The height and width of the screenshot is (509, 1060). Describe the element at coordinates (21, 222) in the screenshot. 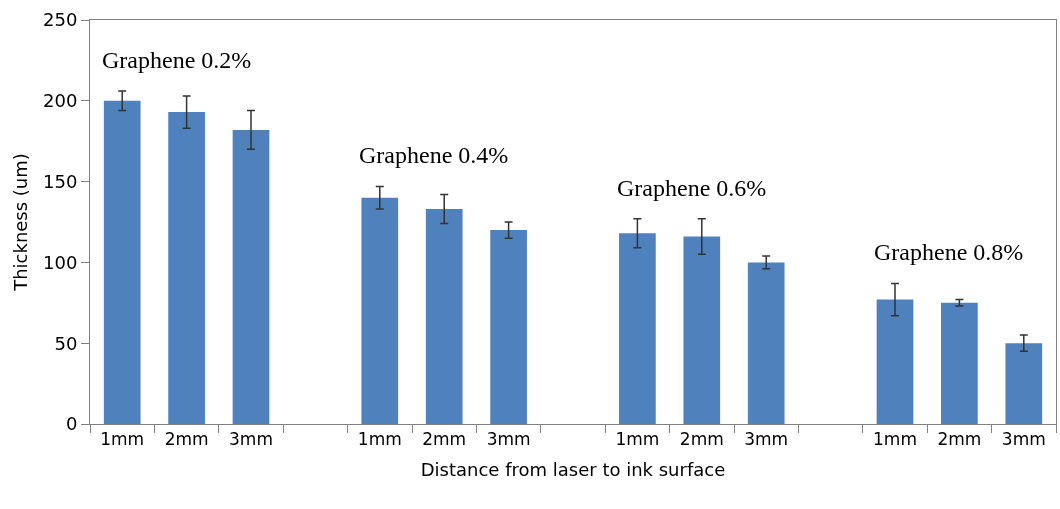

I see `y-axis-title: Thickness (um)` at that location.